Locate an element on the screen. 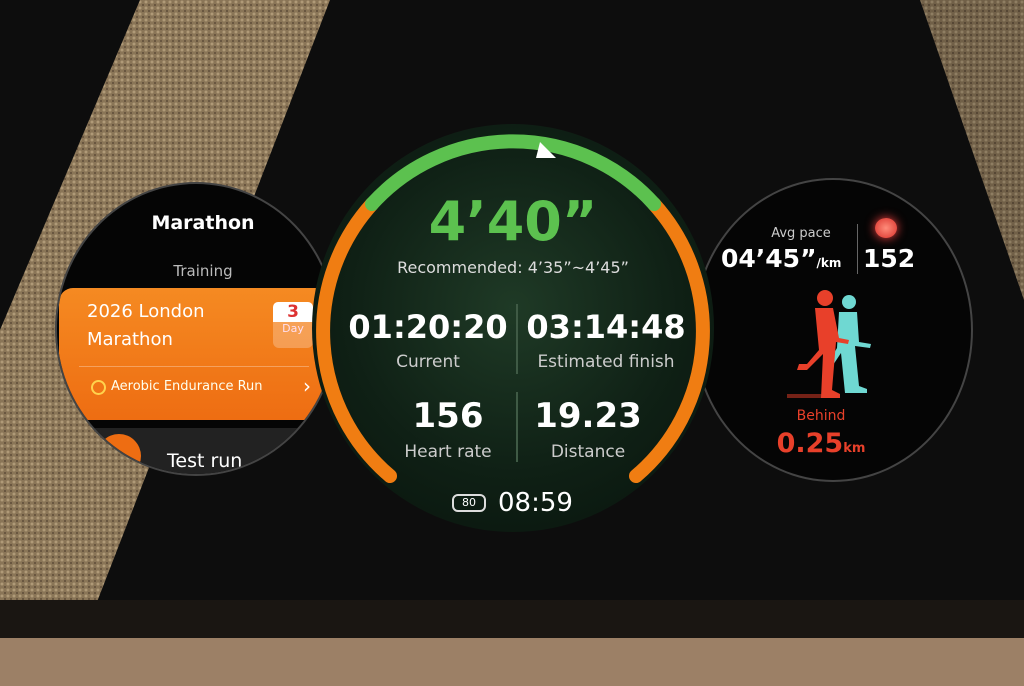 Image resolution: width=1024 pixels, height=686 pixels. avg-pace-label: Avg pace is located at coordinates (801, 233).